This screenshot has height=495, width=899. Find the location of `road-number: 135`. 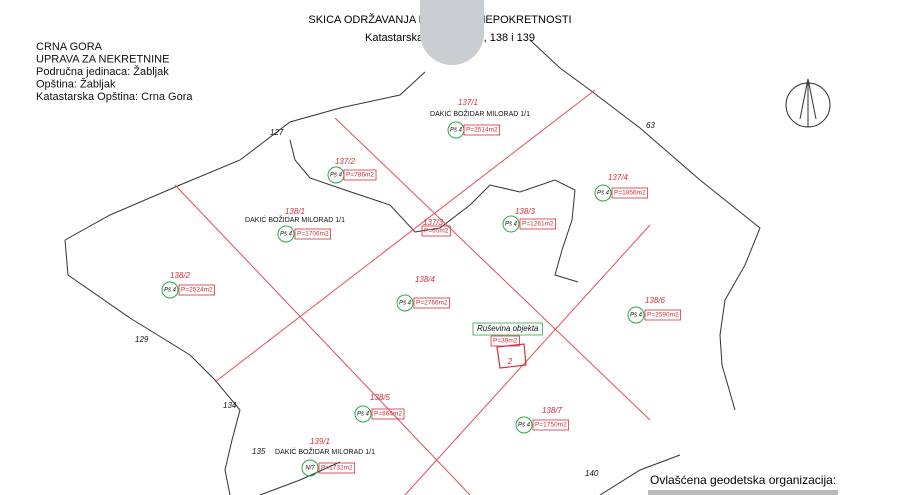

road-number: 135 is located at coordinates (259, 451).